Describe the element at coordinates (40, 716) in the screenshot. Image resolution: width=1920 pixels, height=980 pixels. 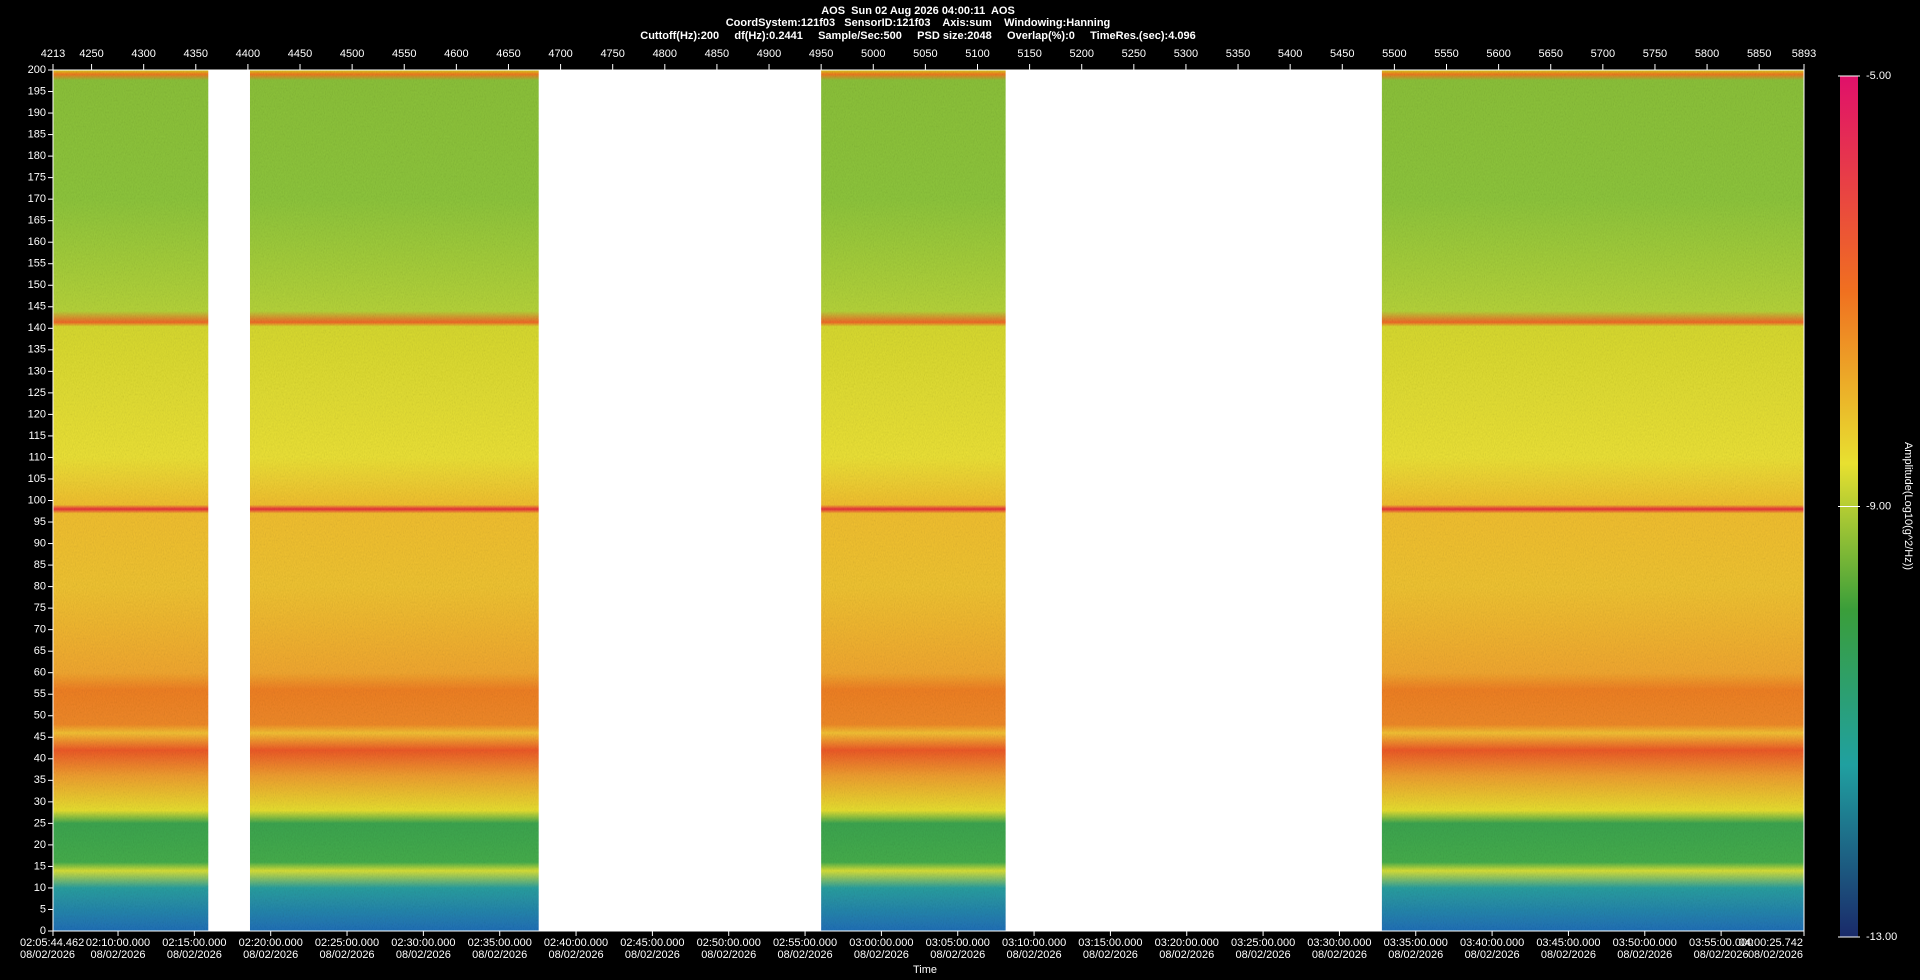
I see `y-tick-label: 50` at that location.